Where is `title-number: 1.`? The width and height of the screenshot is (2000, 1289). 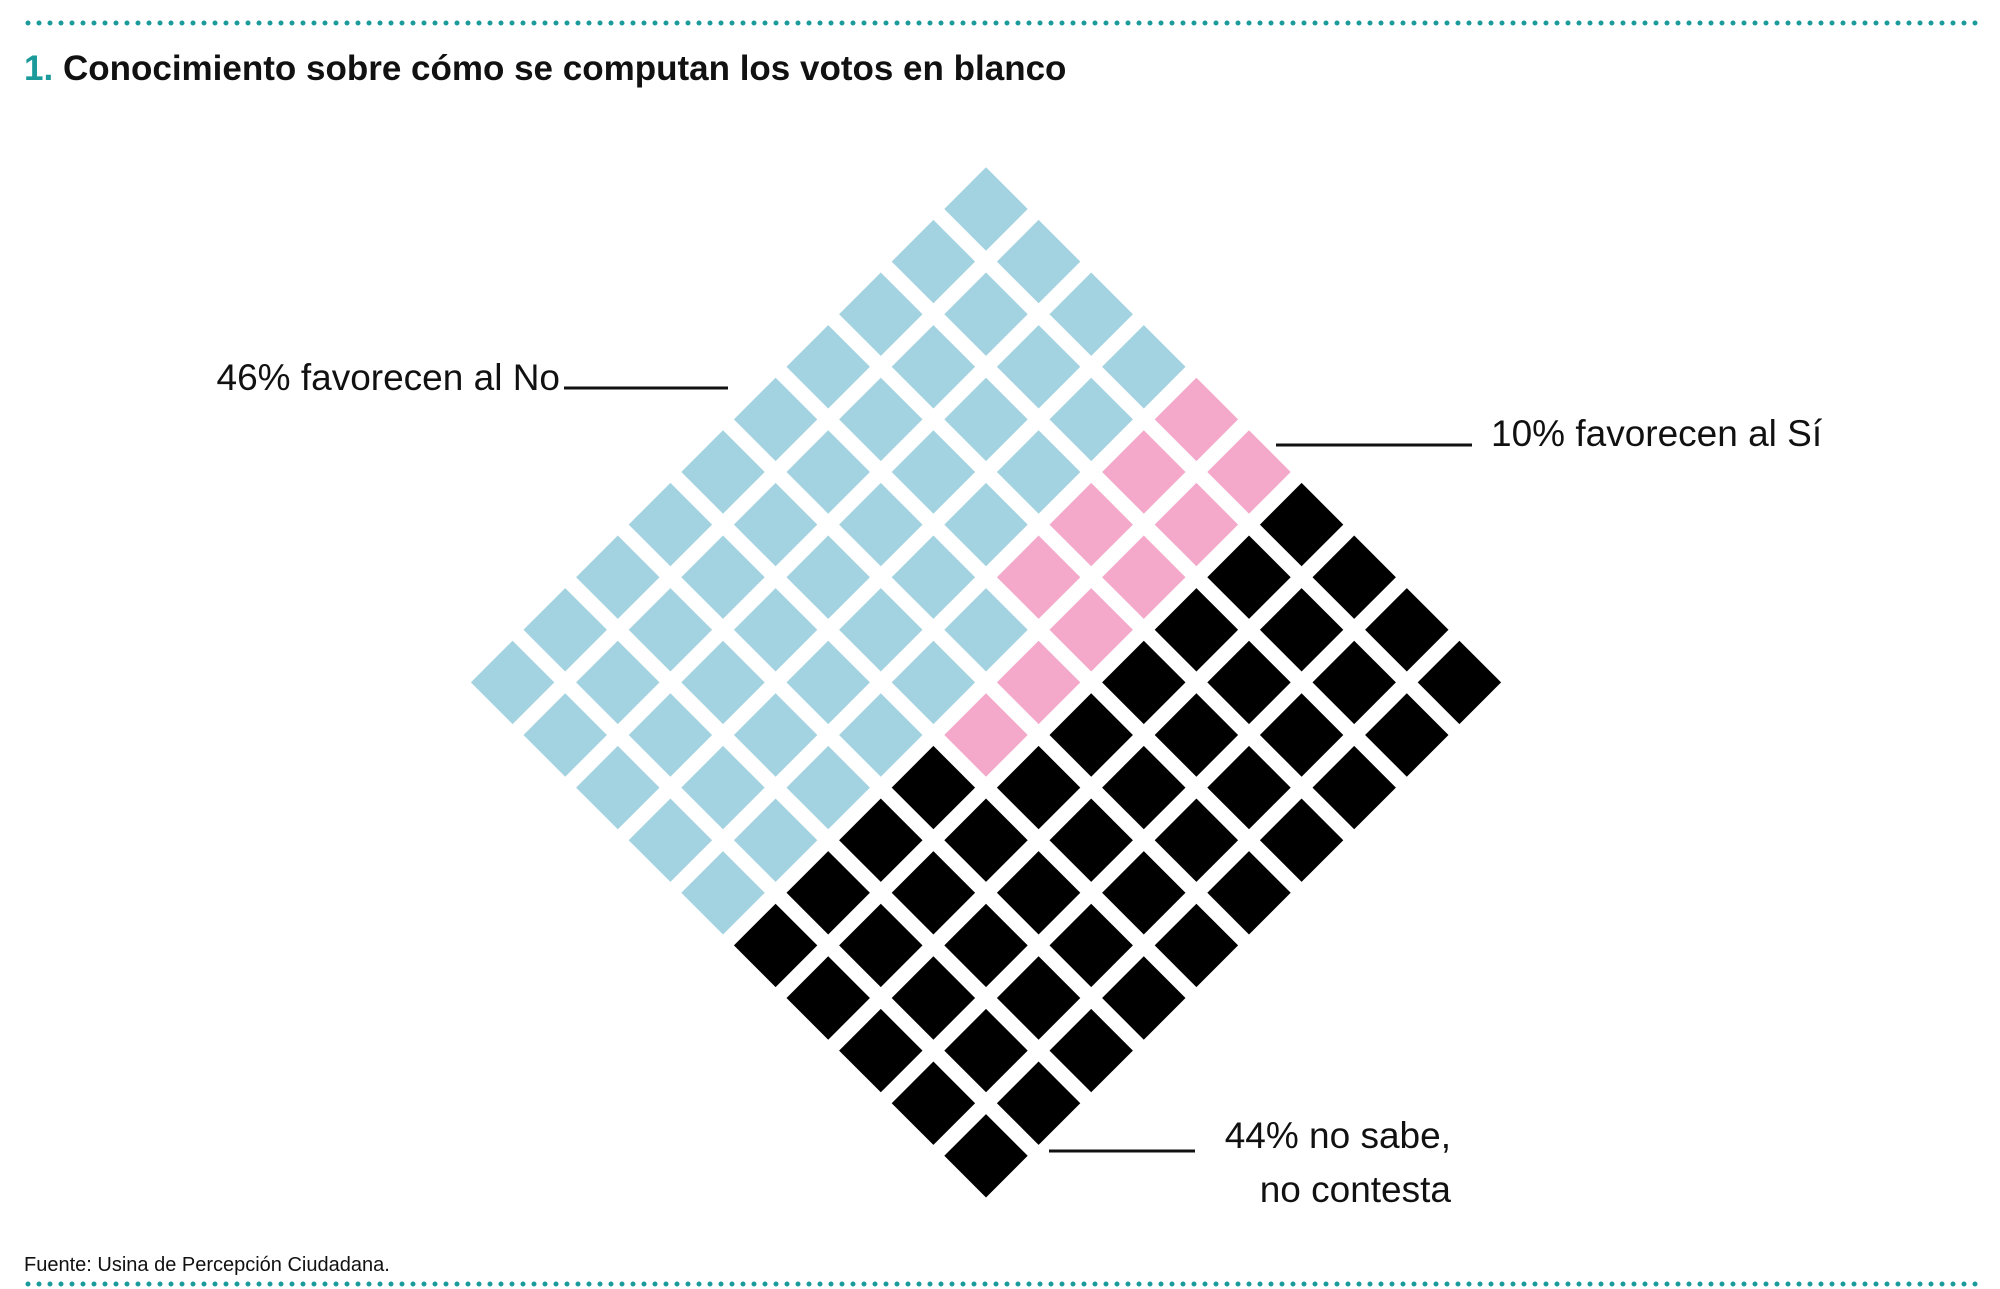
title-number: 1. is located at coordinates (38, 68).